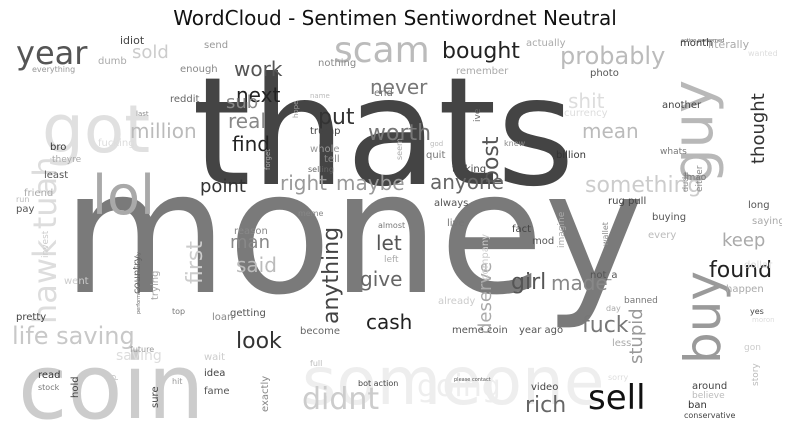 Image resolution: width=790 pixels, height=429 pixels. Describe the element at coordinates (163, 131) in the screenshot. I see `word-million: million` at that location.